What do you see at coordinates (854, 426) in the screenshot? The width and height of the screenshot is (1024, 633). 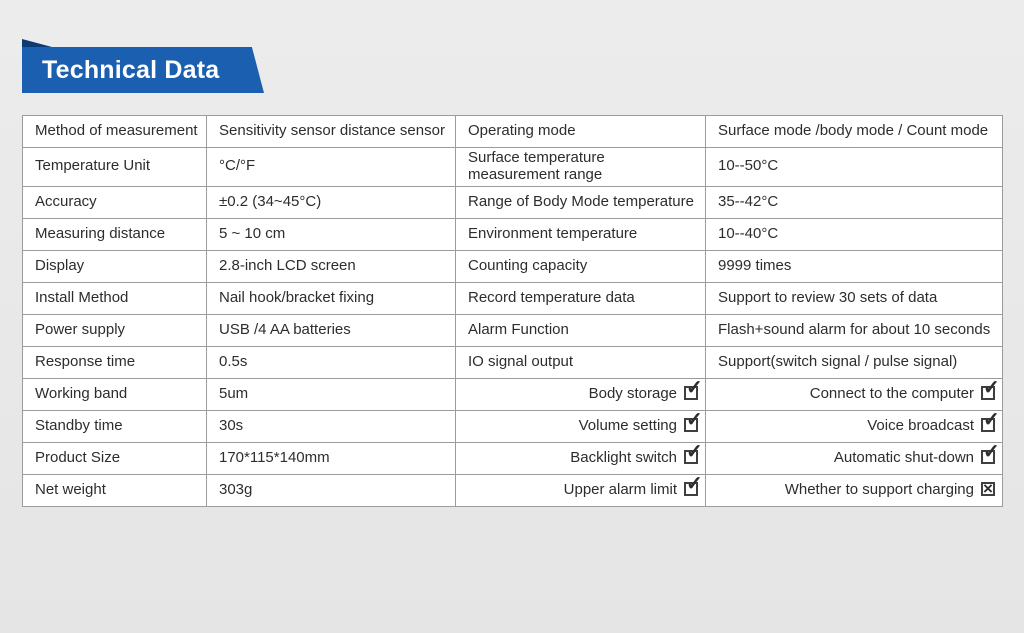 I see `feature-cell: Voice broadcast` at bounding box center [854, 426].